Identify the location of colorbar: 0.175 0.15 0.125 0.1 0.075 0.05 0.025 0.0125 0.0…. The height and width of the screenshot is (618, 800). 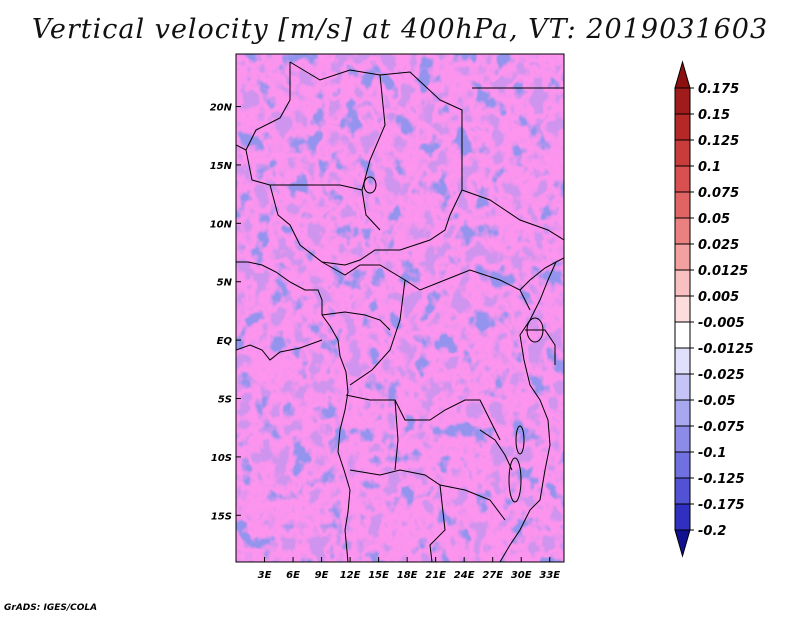
(714, 309).